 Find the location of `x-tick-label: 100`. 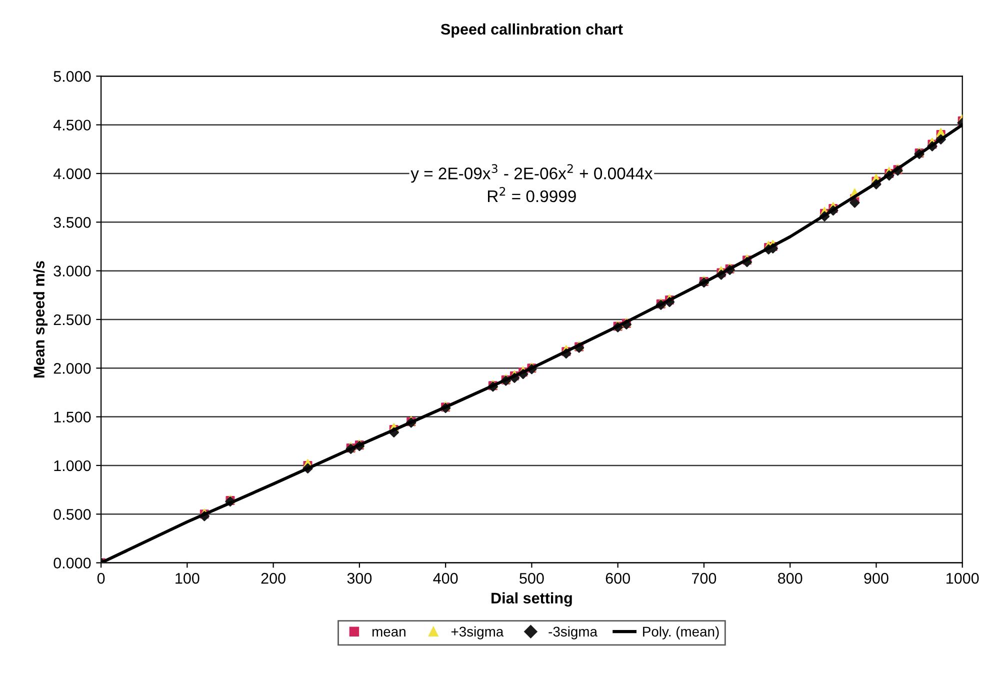

x-tick-label: 100 is located at coordinates (188, 578).